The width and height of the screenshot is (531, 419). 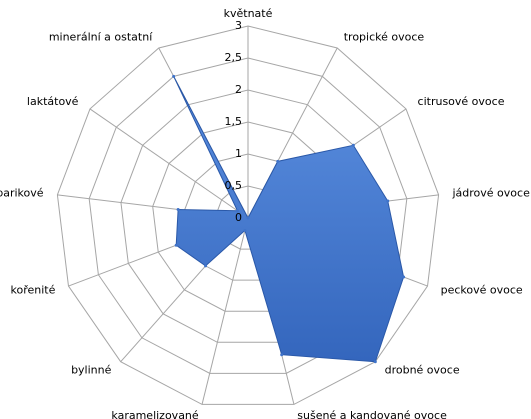 I want to click on tick-label: 2,5, so click(x=234, y=57).